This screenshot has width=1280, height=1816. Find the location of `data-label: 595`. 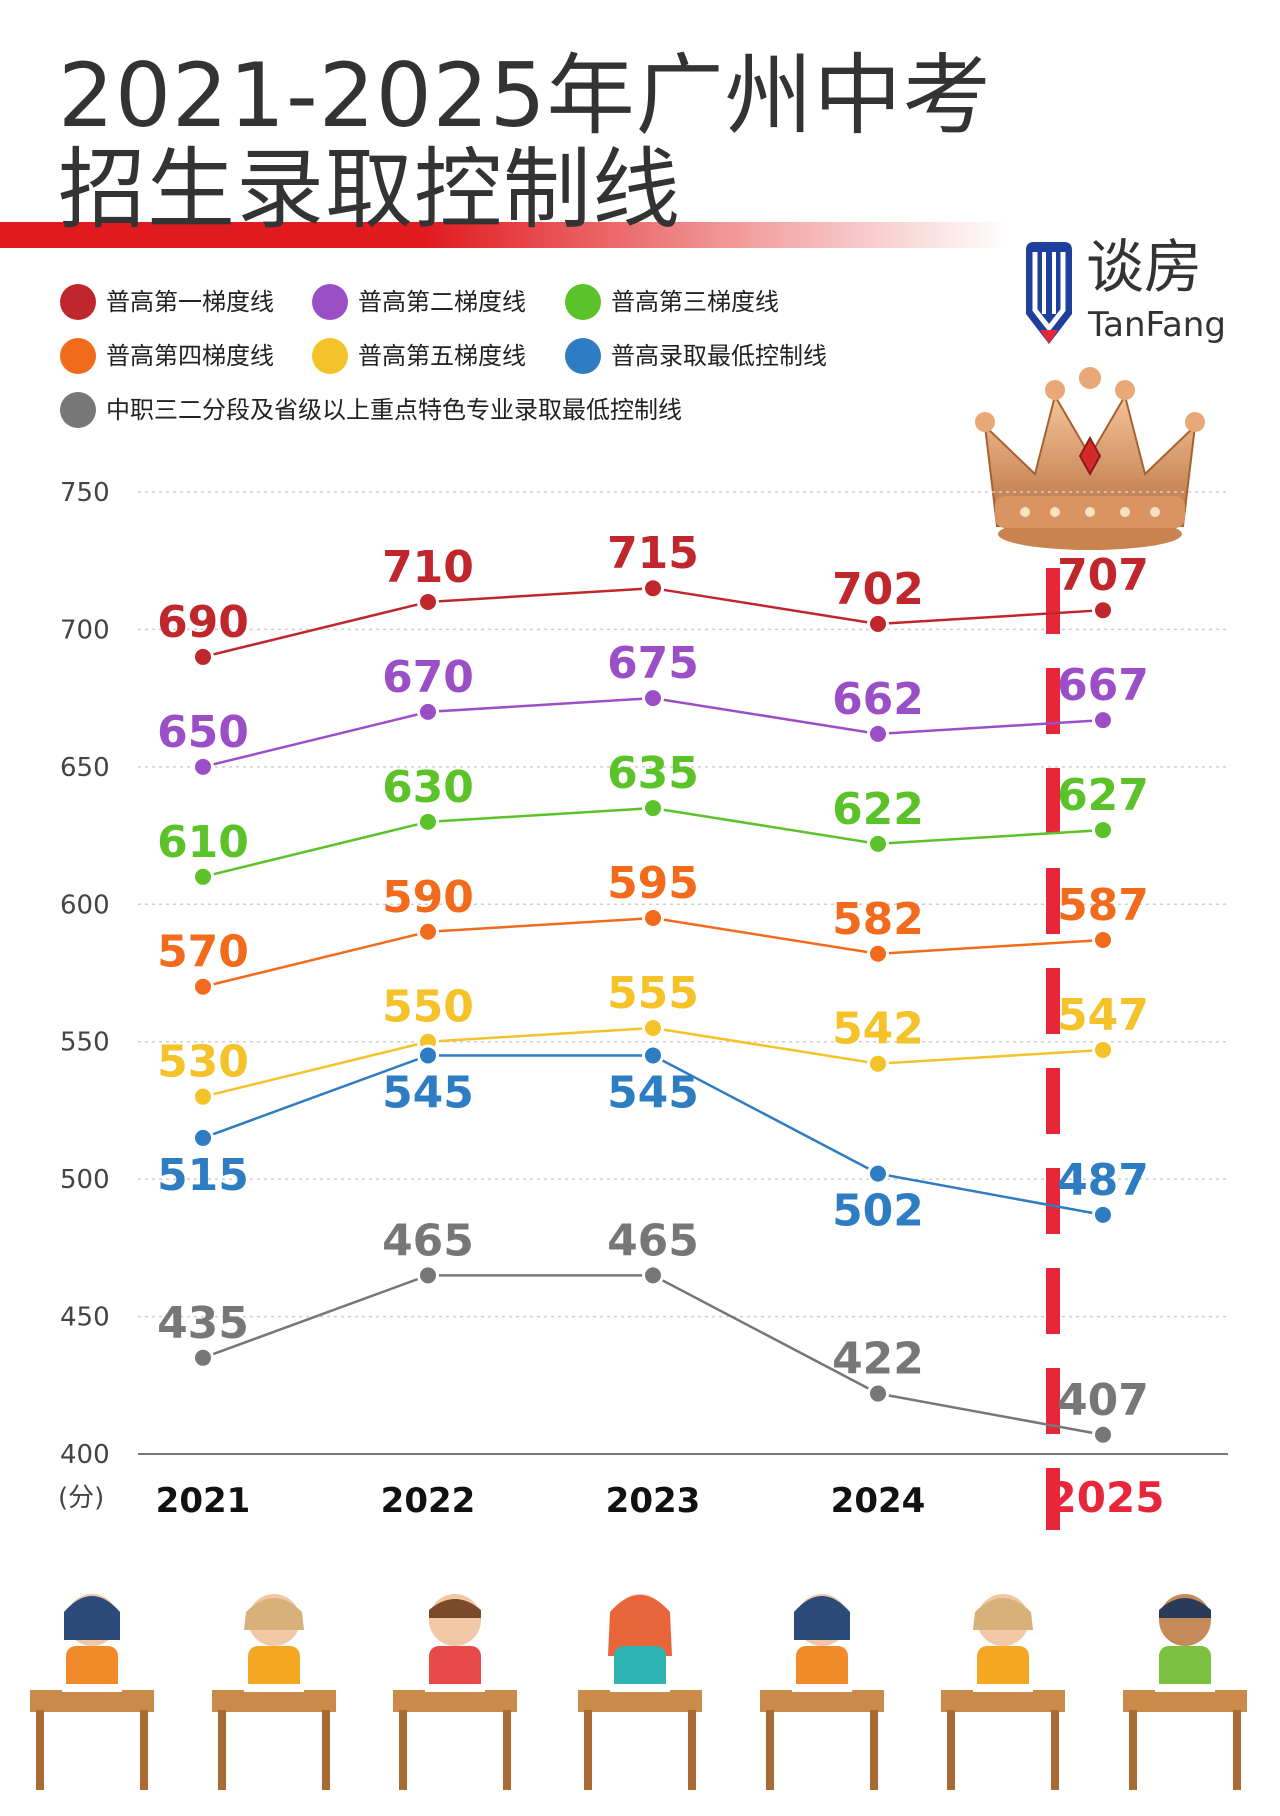

data-label: 595 is located at coordinates (653, 883).